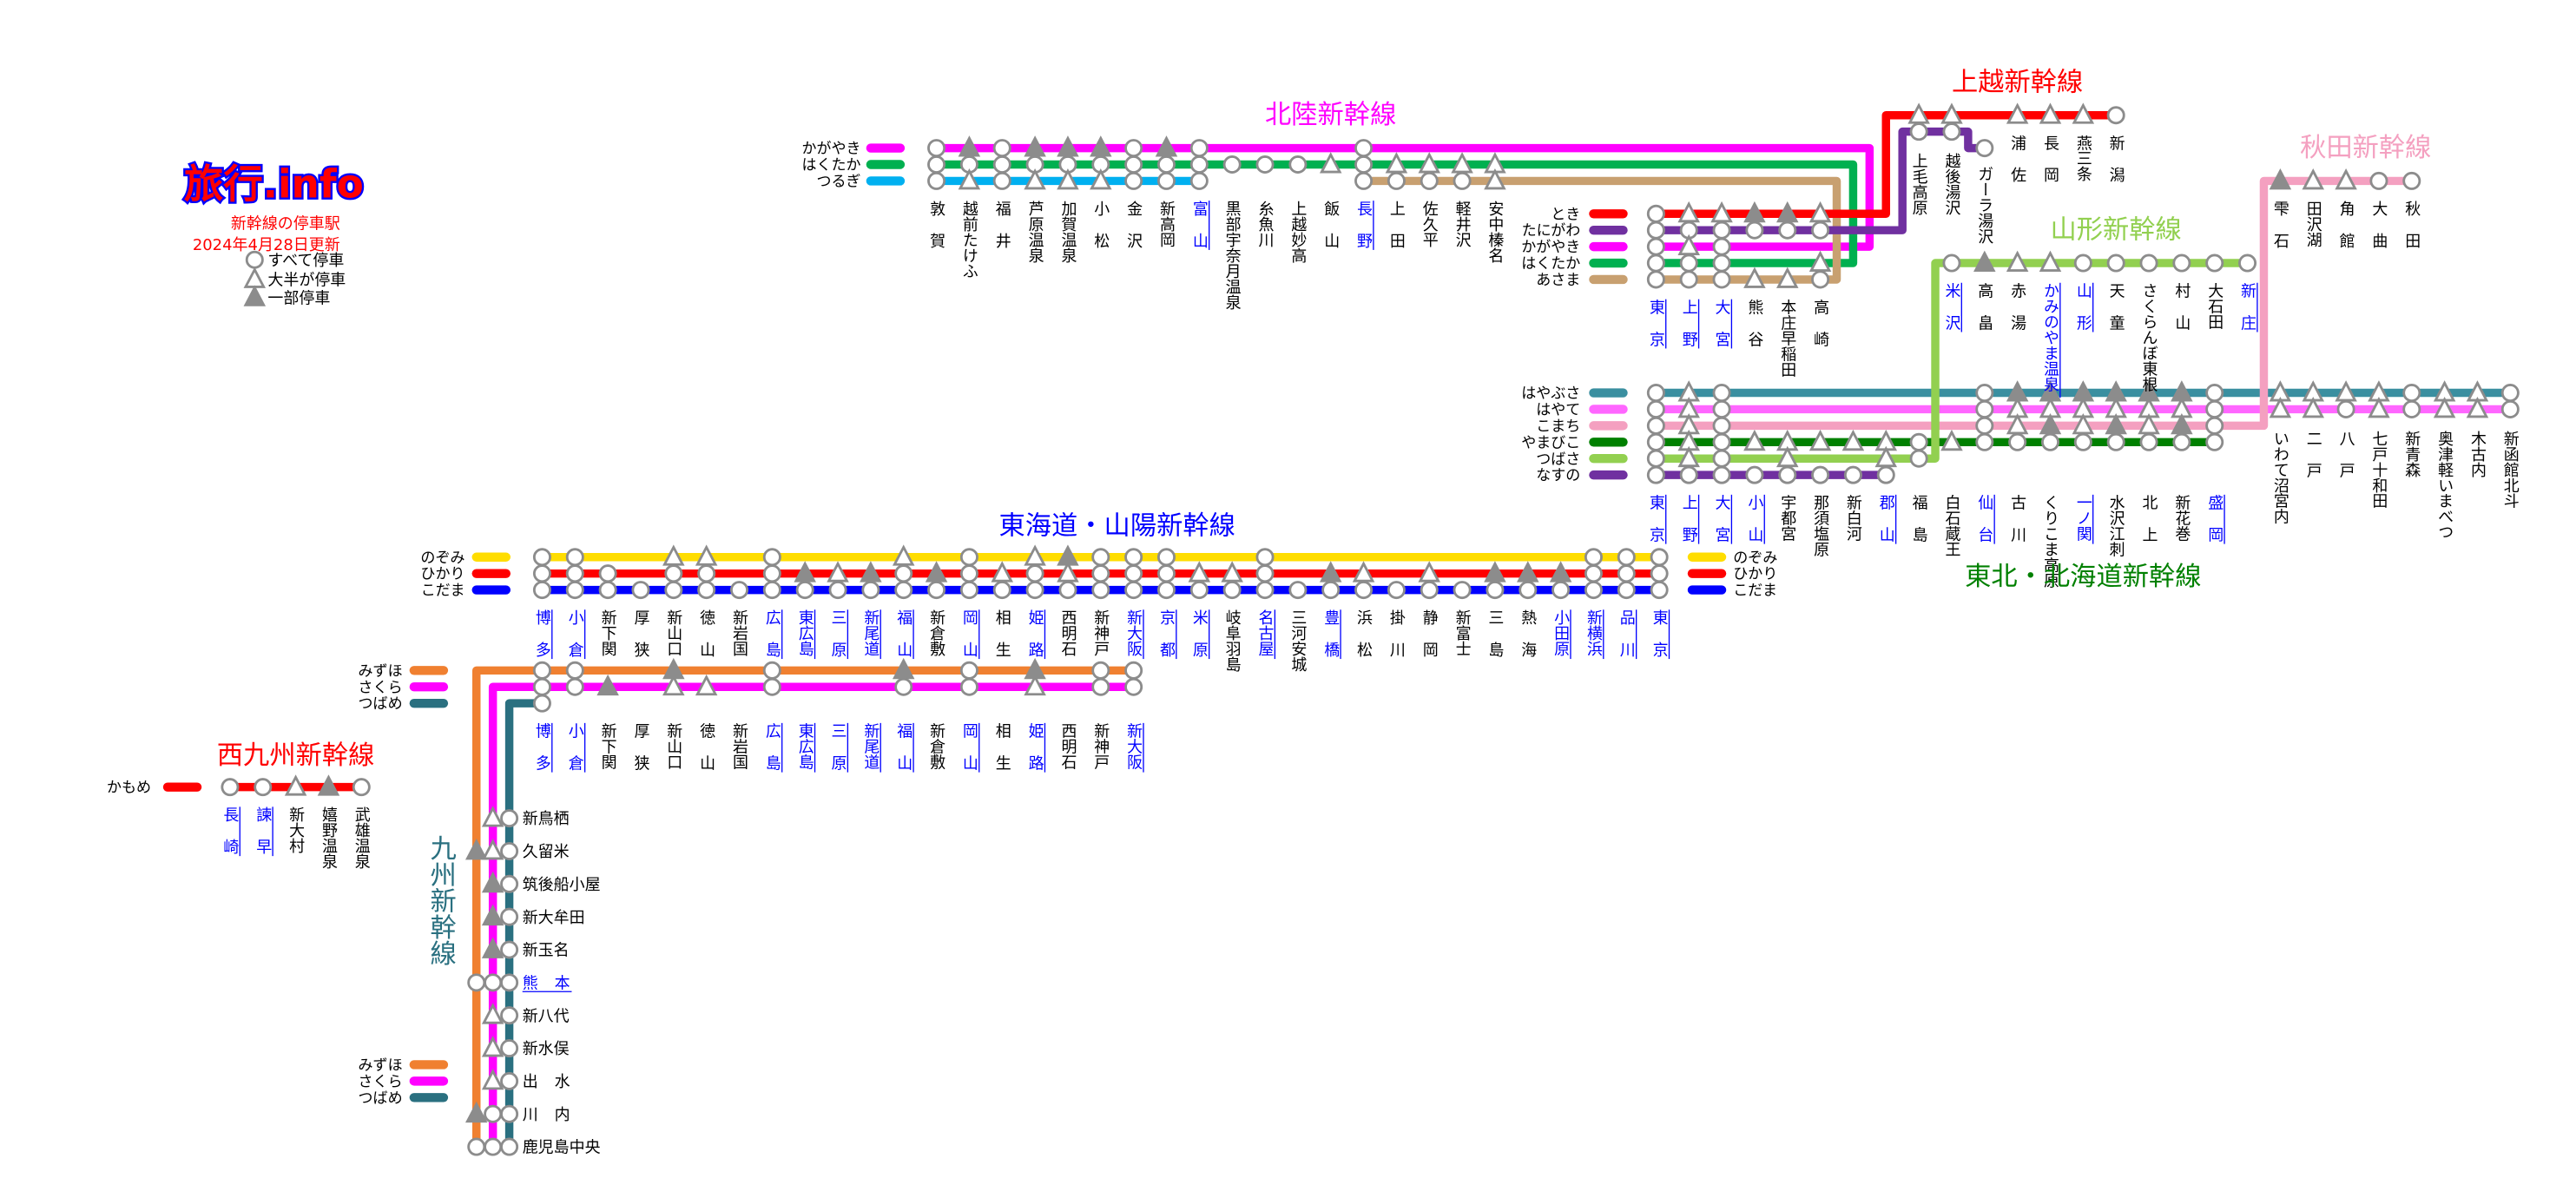  Describe the element at coordinates (1330, 641) in the screenshot. I see `station-label: 豊橋` at that location.